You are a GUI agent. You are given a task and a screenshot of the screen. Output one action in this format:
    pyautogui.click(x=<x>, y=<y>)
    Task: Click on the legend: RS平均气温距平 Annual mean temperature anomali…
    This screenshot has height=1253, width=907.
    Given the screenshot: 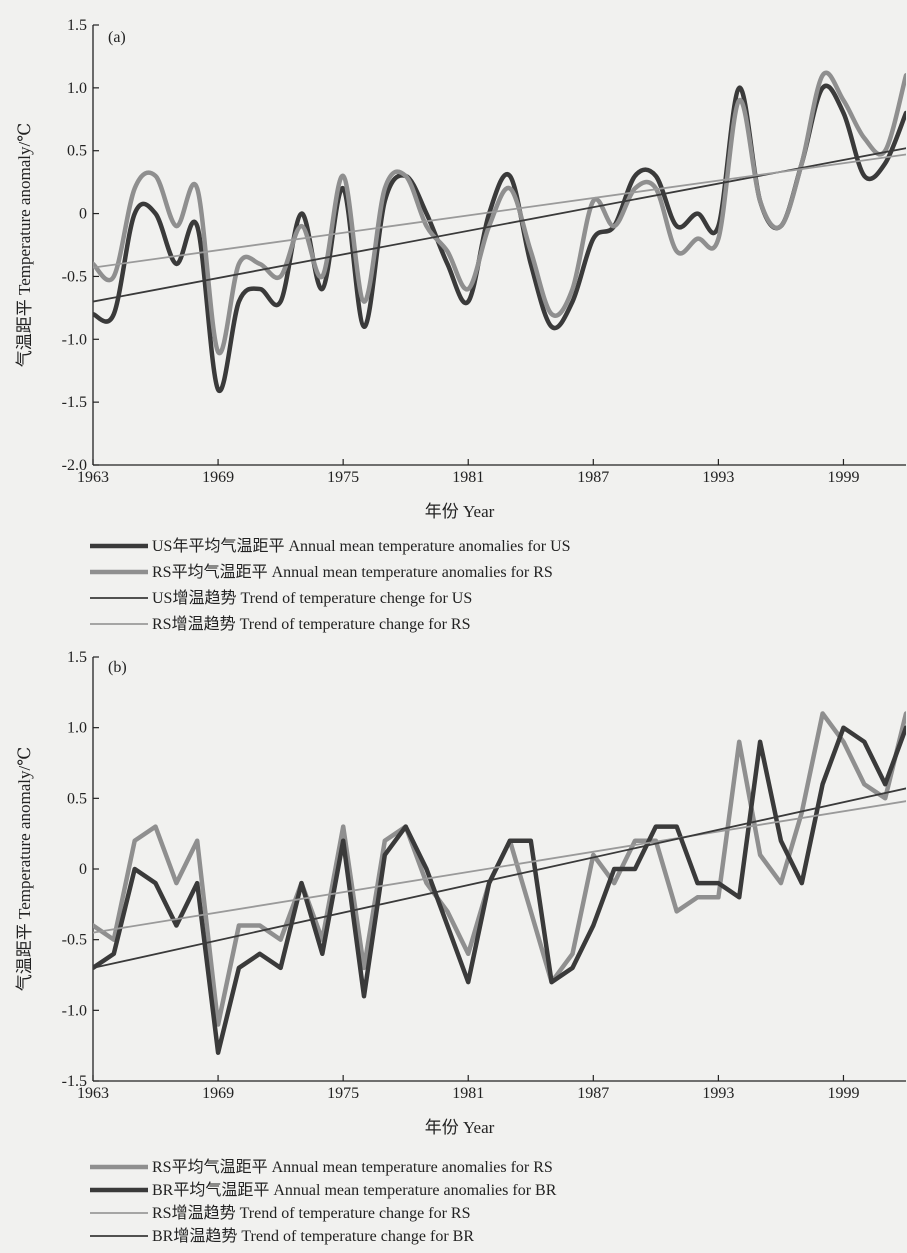 What is the action you would take?
    pyautogui.click(x=323, y=1201)
    